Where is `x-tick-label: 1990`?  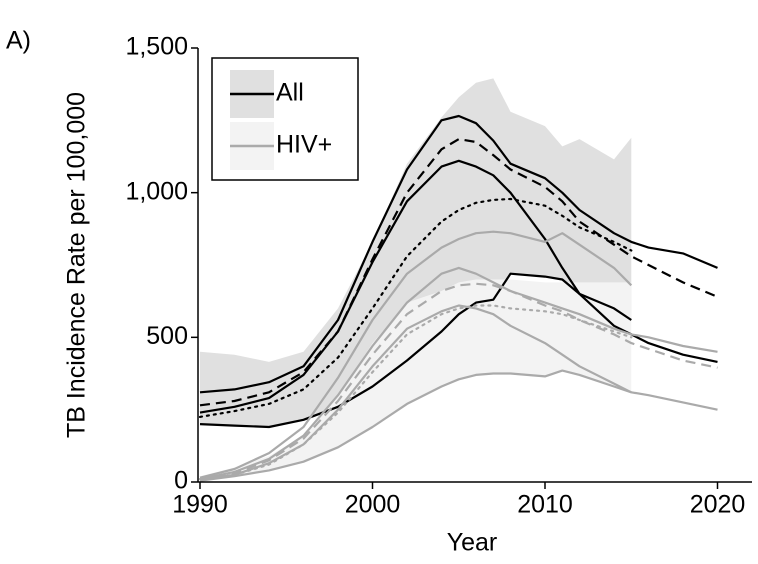 x-tick-label: 1990 is located at coordinates (200, 505).